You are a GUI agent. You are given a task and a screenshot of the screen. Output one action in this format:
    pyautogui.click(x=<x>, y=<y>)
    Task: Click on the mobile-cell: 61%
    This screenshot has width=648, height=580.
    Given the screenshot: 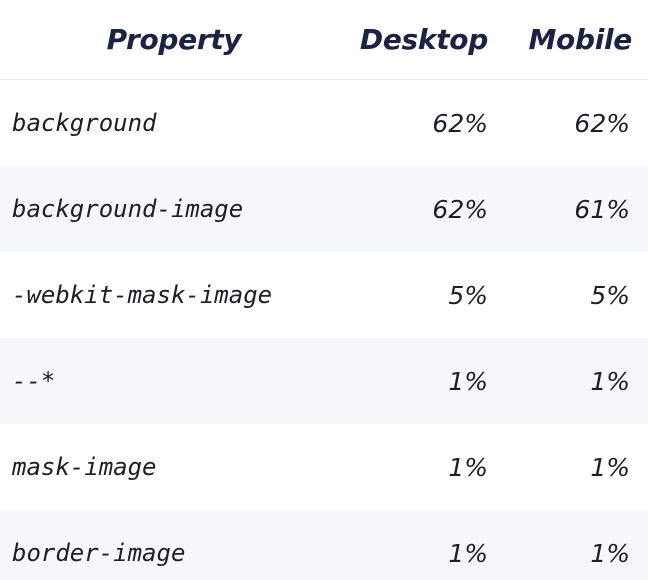 What is the action you would take?
    pyautogui.click(x=602, y=209)
    